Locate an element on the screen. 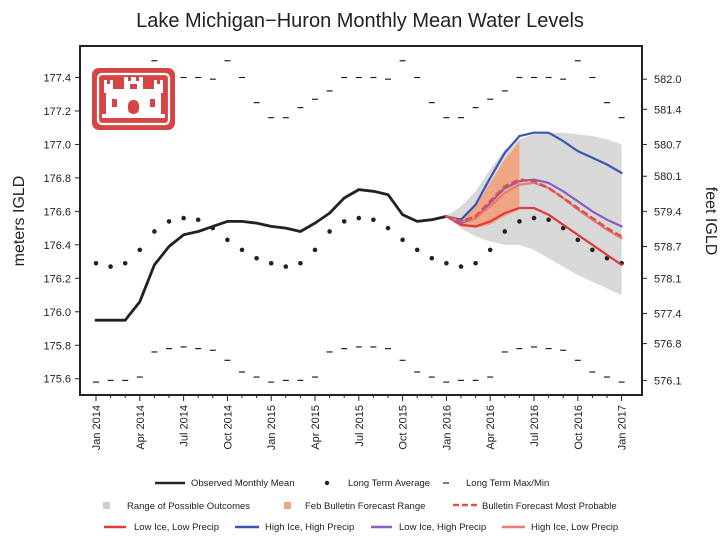 The width and height of the screenshot is (720, 540). y-left-tick-label: 177.2 is located at coordinates (57, 112).